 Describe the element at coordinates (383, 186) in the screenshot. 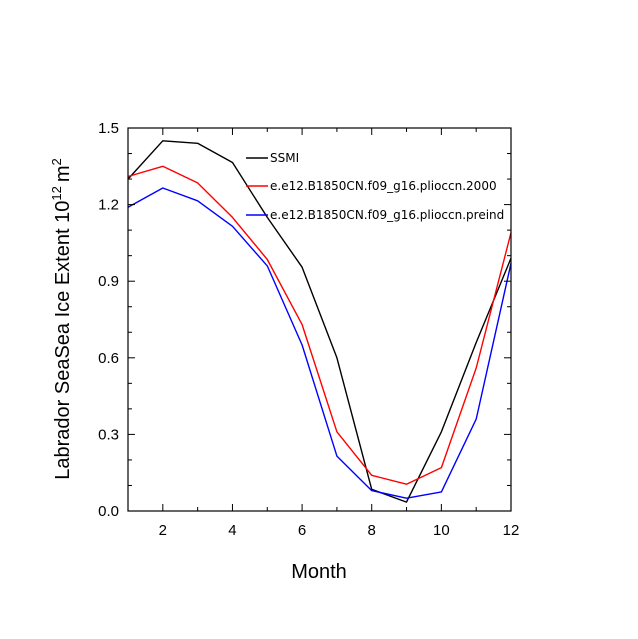

I see `legend-label-2: e.e12.B1850CN.f09_g16.plioccn.2000` at that location.